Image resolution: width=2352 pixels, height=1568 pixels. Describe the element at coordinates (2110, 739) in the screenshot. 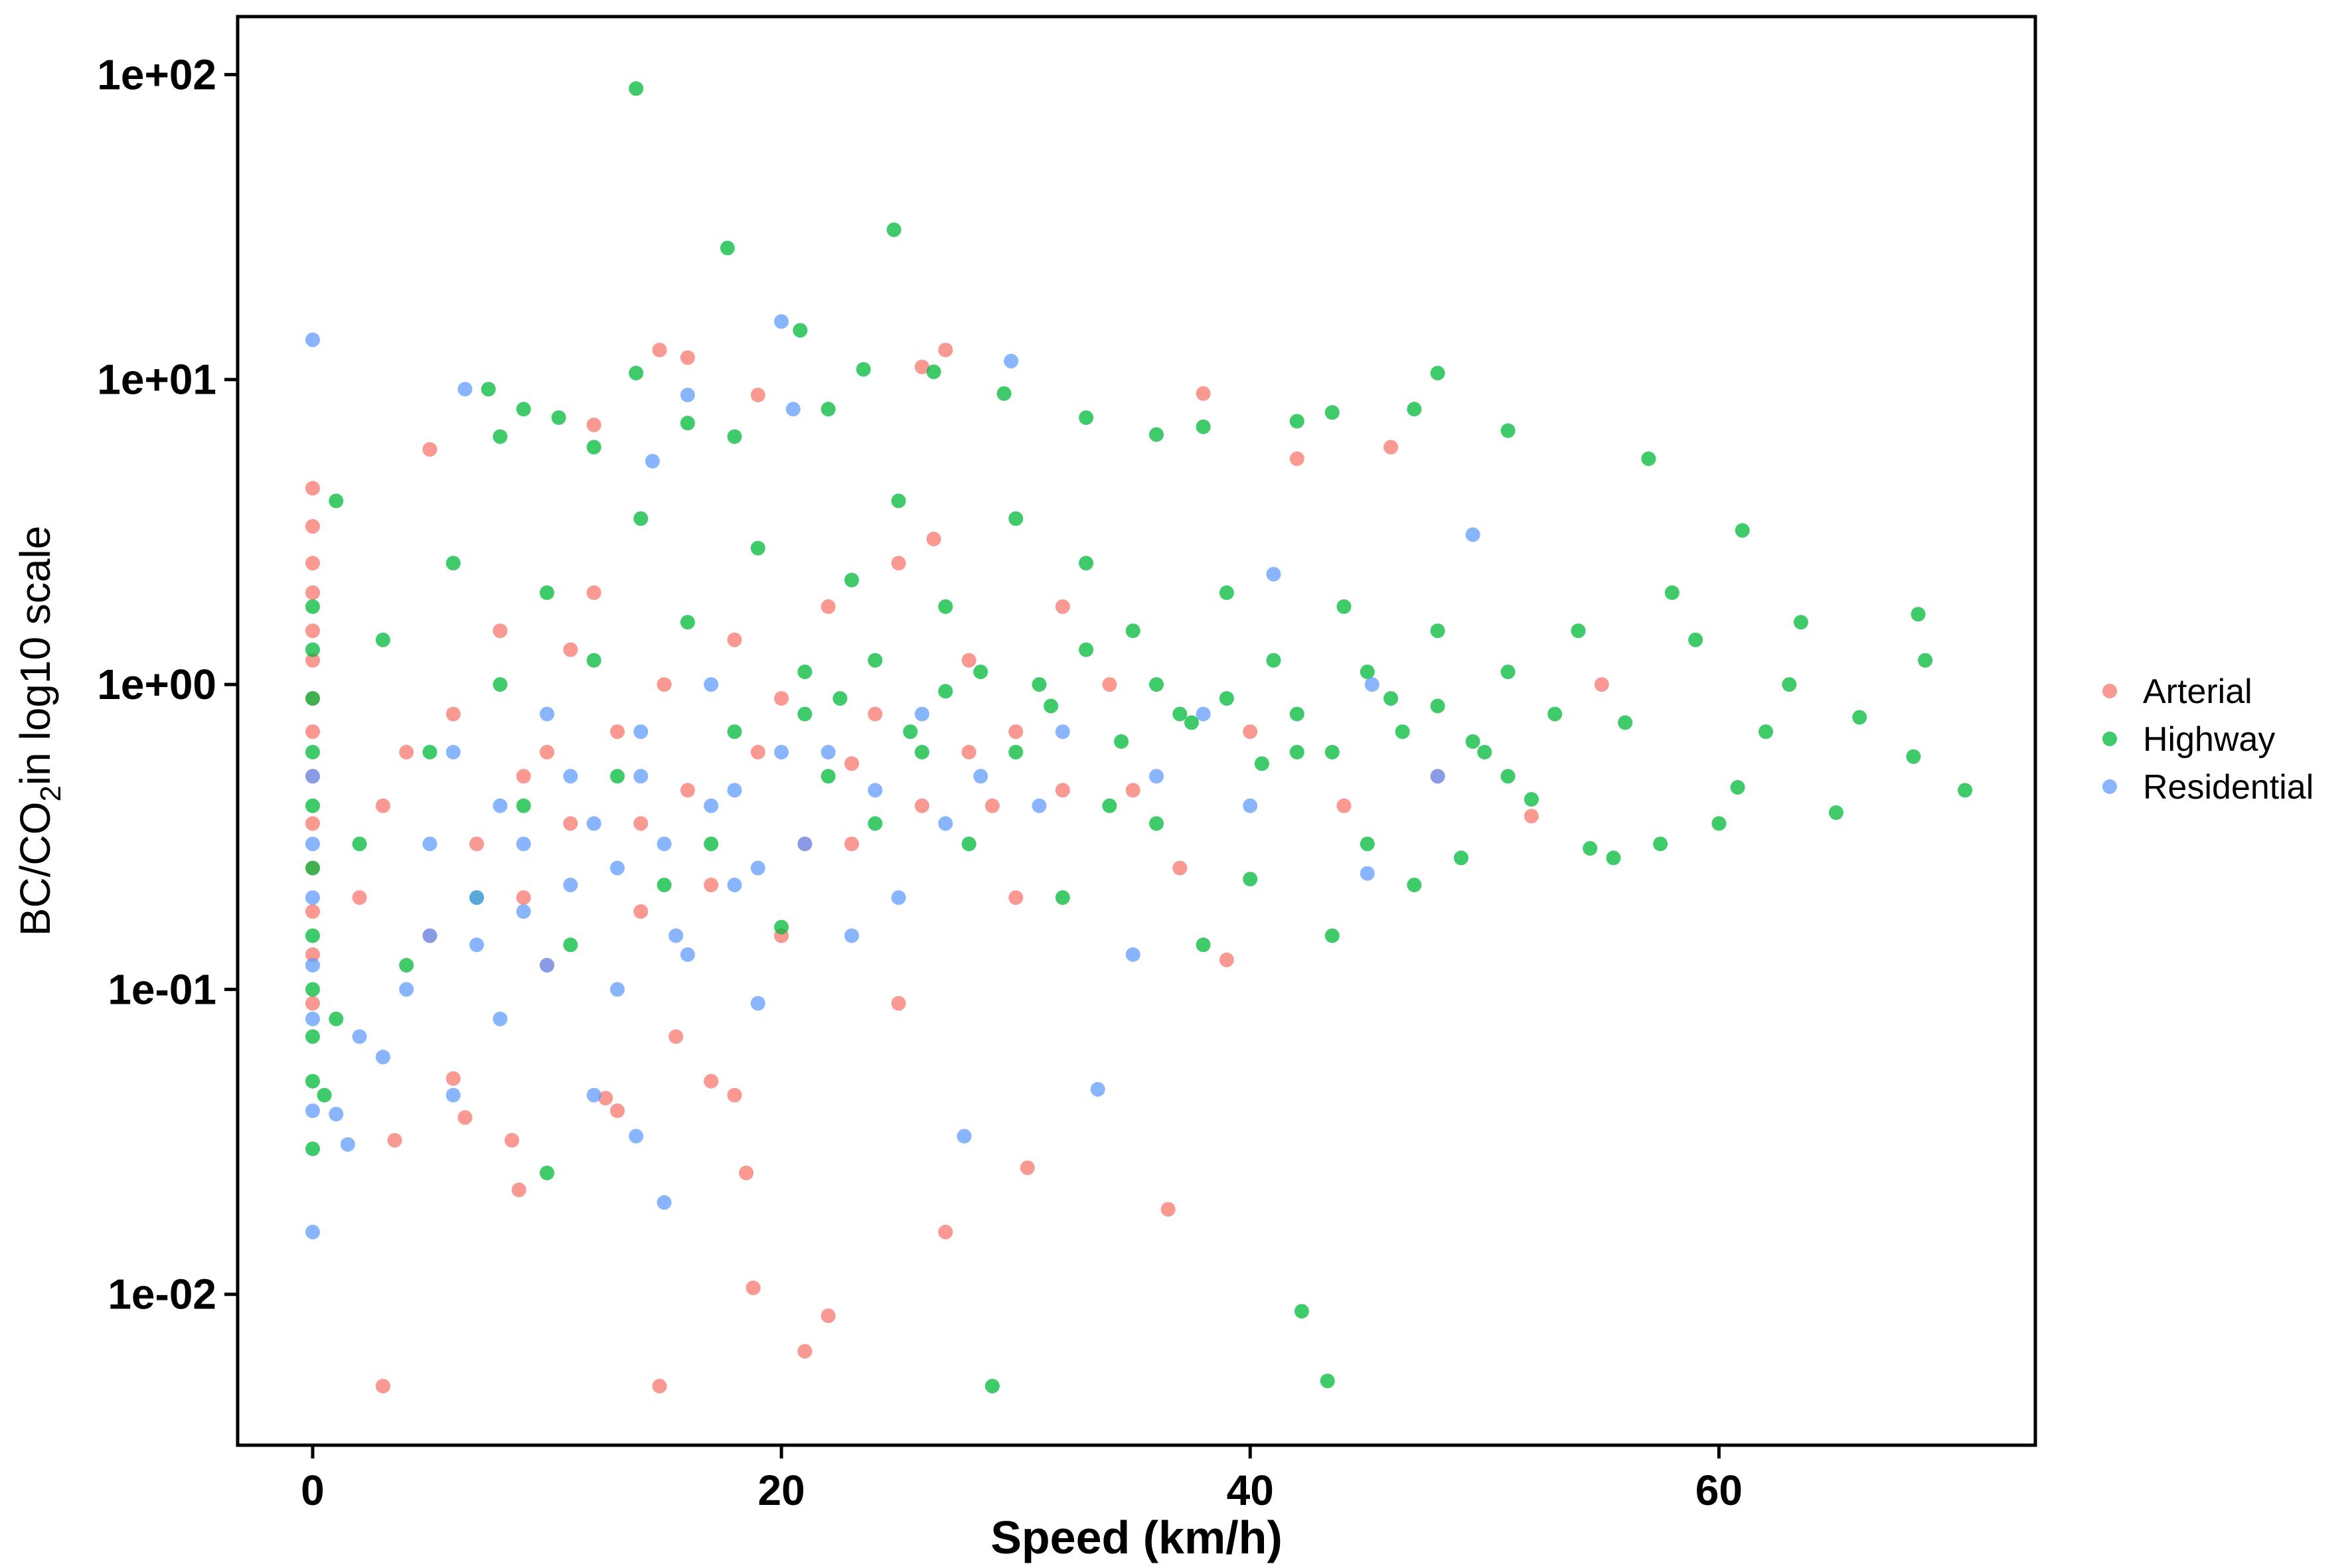

I see `legend-key-highway` at that location.